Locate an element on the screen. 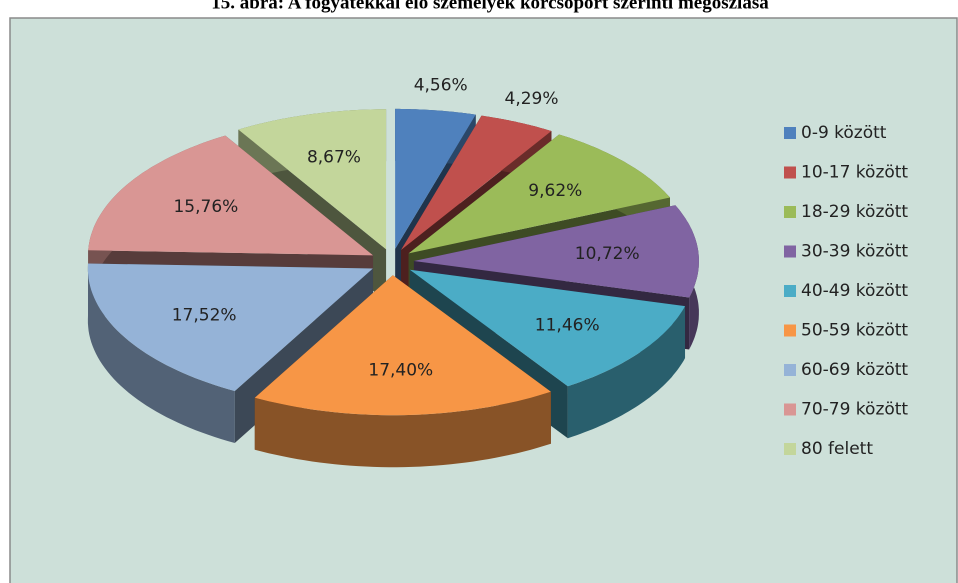  legend-label: 30-39 között is located at coordinates (854, 252).